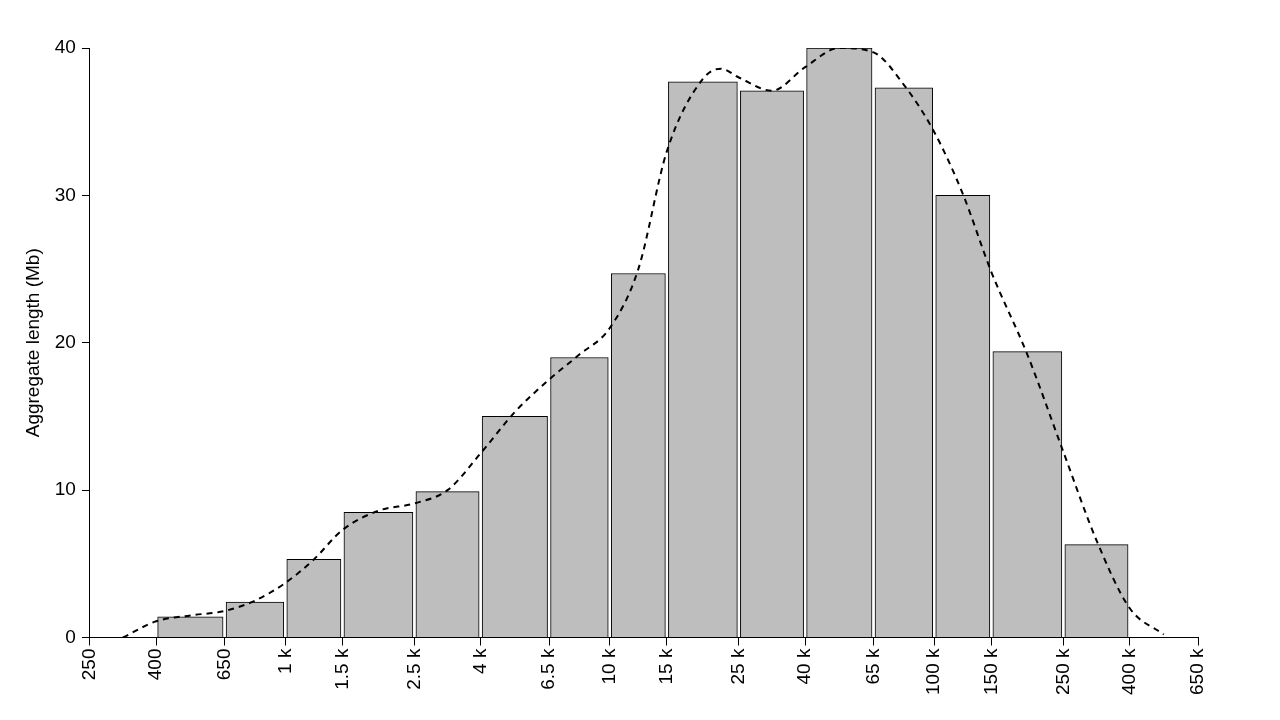  What do you see at coordinates (341, 669) in the screenshot?
I see `x-tick-label: 1.5 k` at bounding box center [341, 669].